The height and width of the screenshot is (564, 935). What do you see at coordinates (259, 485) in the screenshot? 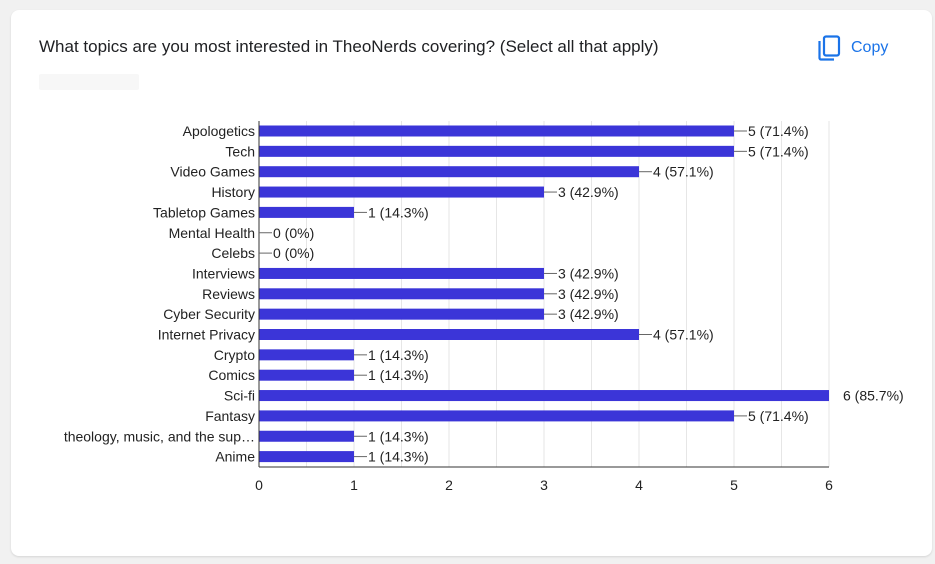
I see `x-tick-label: 0` at bounding box center [259, 485].